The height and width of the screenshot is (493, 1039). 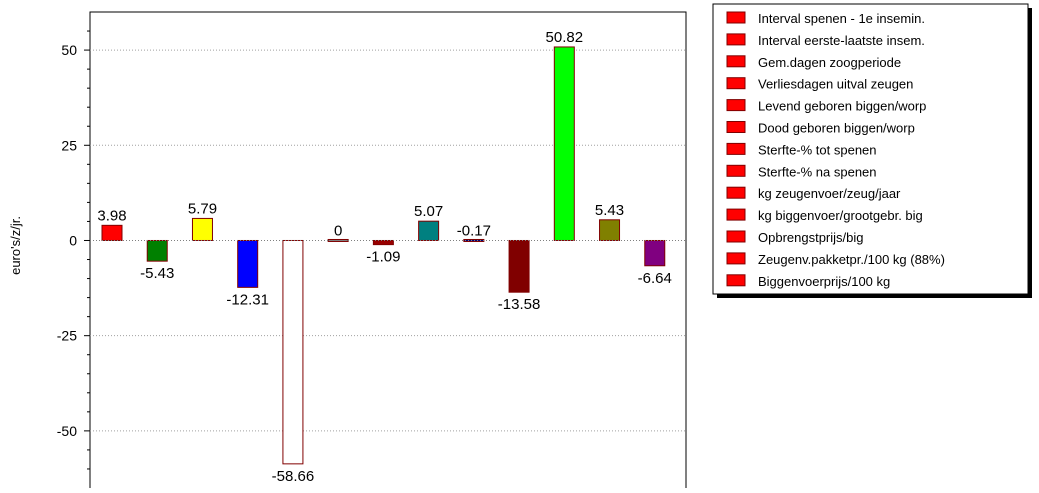 I want to click on data-label: -1.09, so click(x=383, y=257).